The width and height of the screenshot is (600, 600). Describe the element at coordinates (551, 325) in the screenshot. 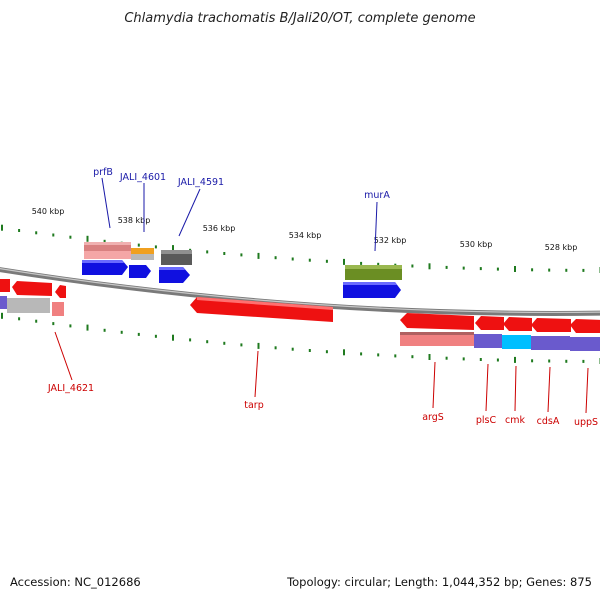

I see `feature-cdsa-arrow` at that location.